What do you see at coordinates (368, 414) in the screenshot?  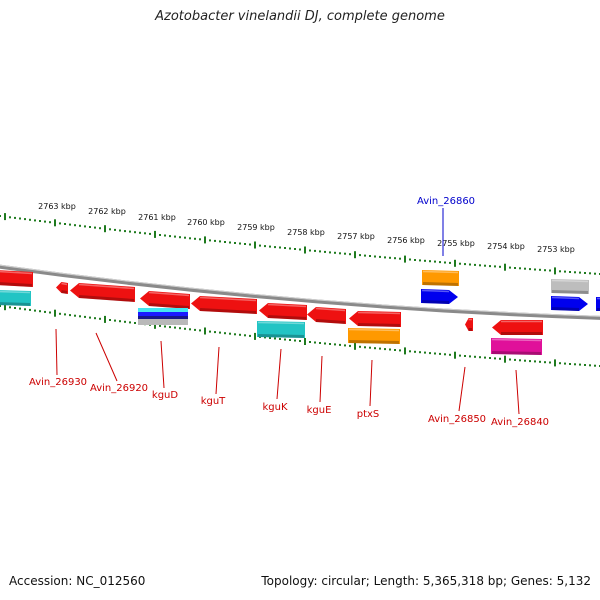 I see `gene-label: ptxS` at bounding box center [368, 414].